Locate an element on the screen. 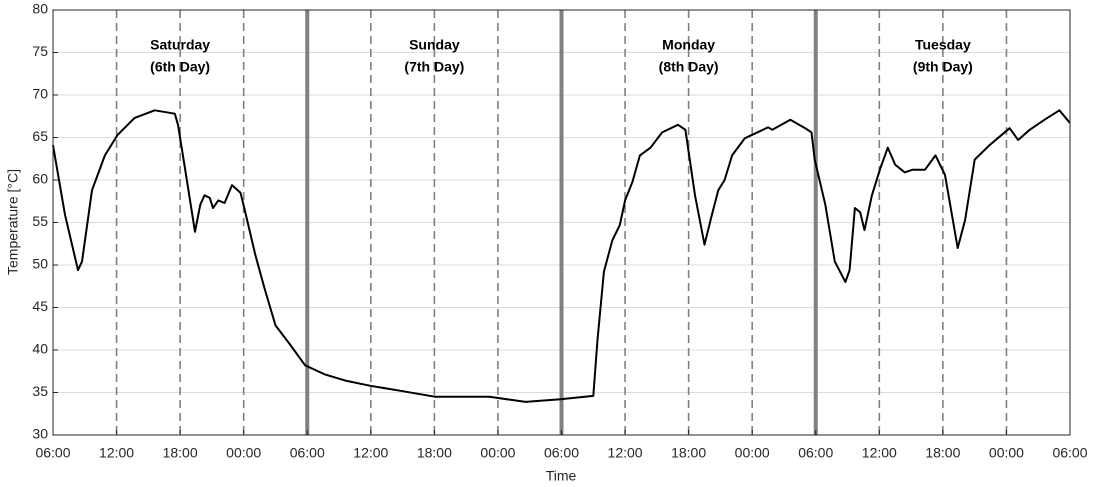 The image size is (1100, 487). day-title: Monday is located at coordinates (688, 45).